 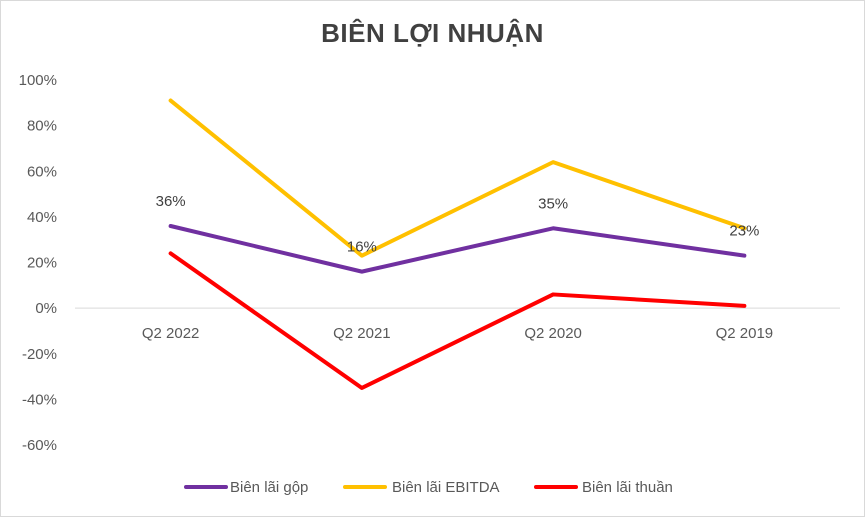 What do you see at coordinates (744, 231) in the screenshot?
I see `data-label: 23%` at bounding box center [744, 231].